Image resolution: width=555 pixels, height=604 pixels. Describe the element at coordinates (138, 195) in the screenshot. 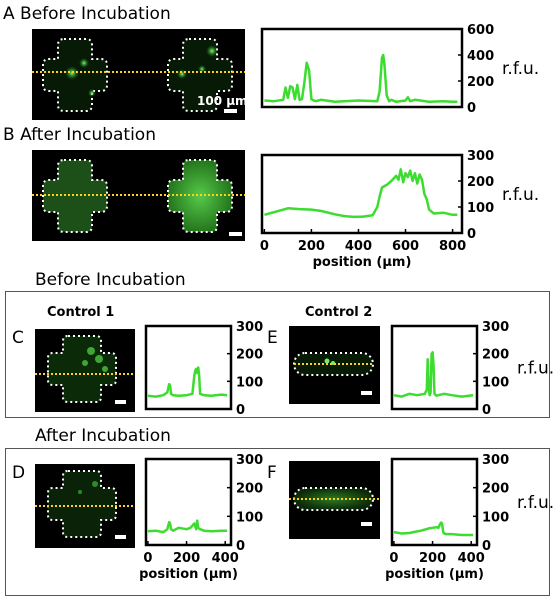

I see `panel-b-micrograph` at that location.